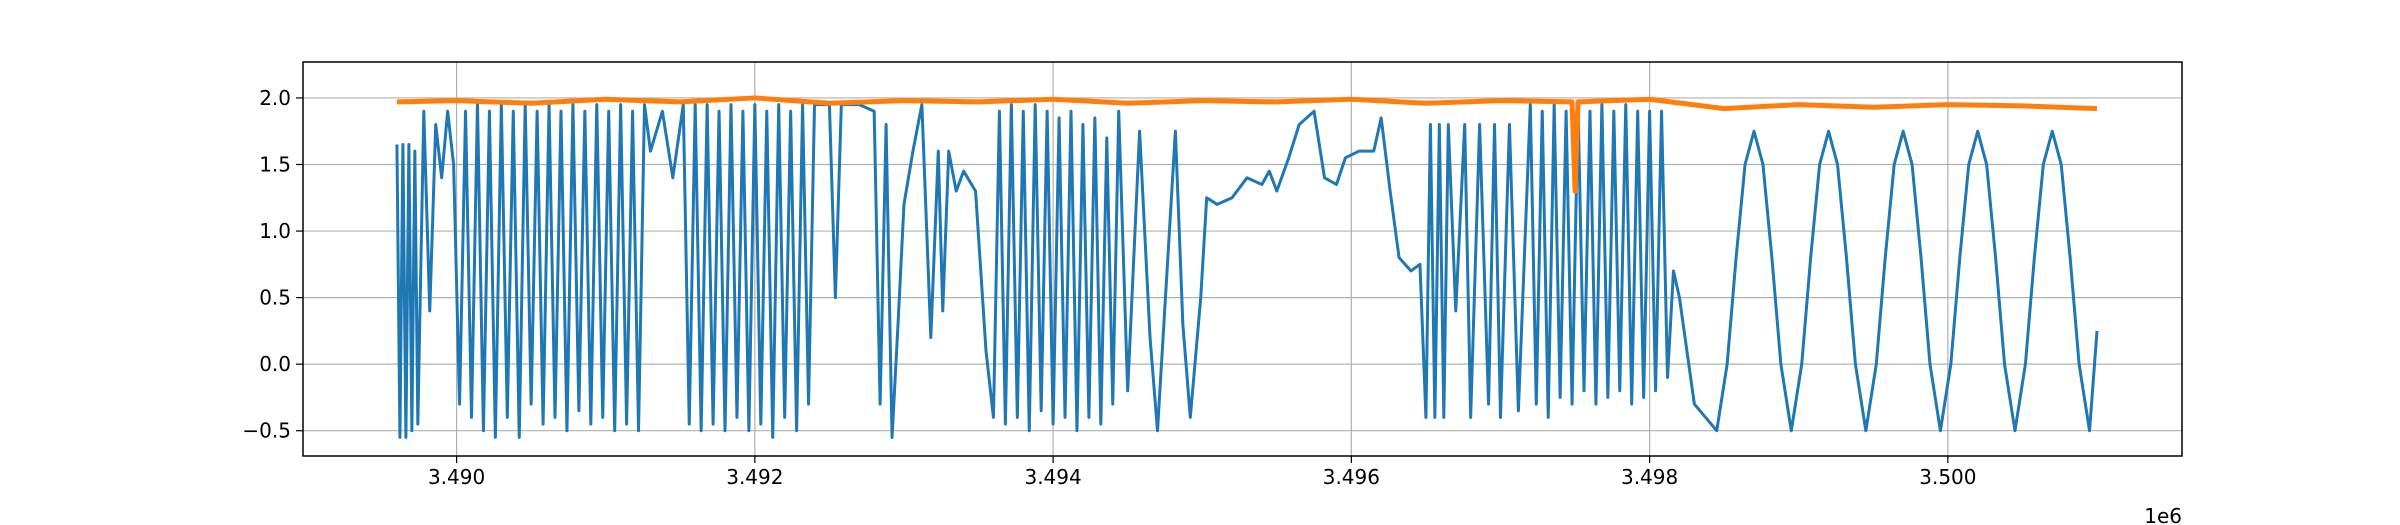 This screenshot has height=525, width=2400. I want to click on x-tick-label: 3.496, so click(1351, 477).